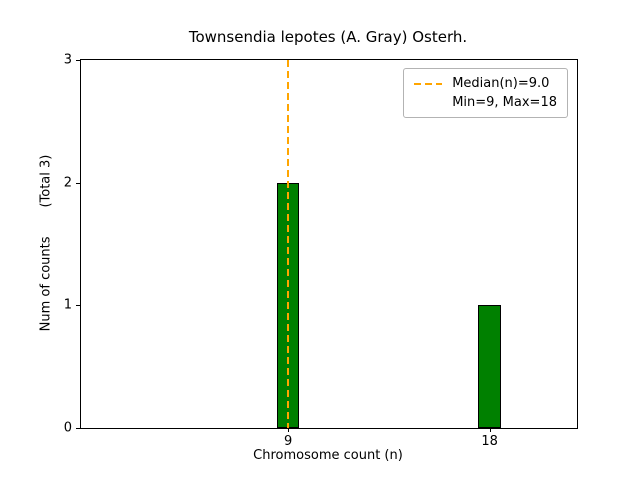 The image size is (640, 480). What do you see at coordinates (328, 37) in the screenshot?
I see `chart-title: Townsendia lepotes (A. Gray) Osterh.` at bounding box center [328, 37].